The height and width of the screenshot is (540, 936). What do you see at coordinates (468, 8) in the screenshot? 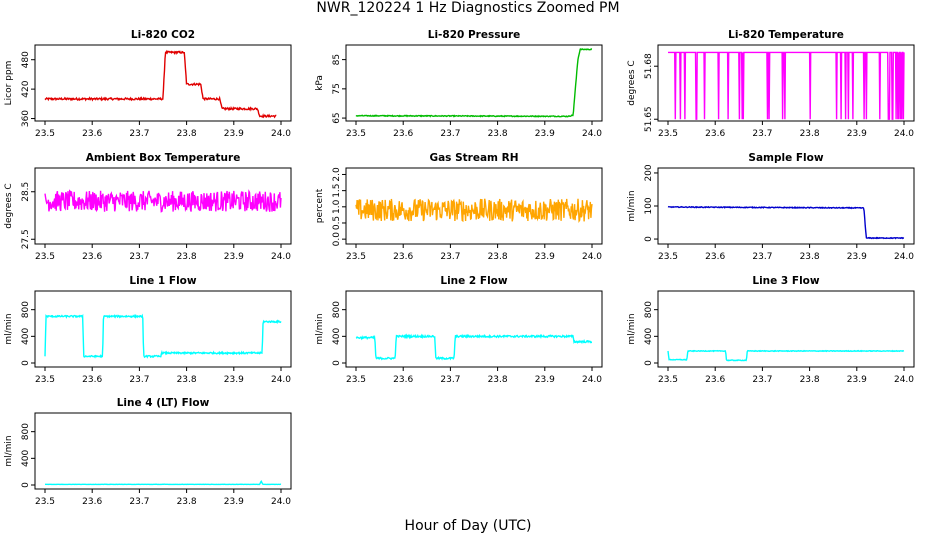
I see `figure-title: NWR_120224 1 Hz Diagnostics Zoomed PM` at bounding box center [468, 8].